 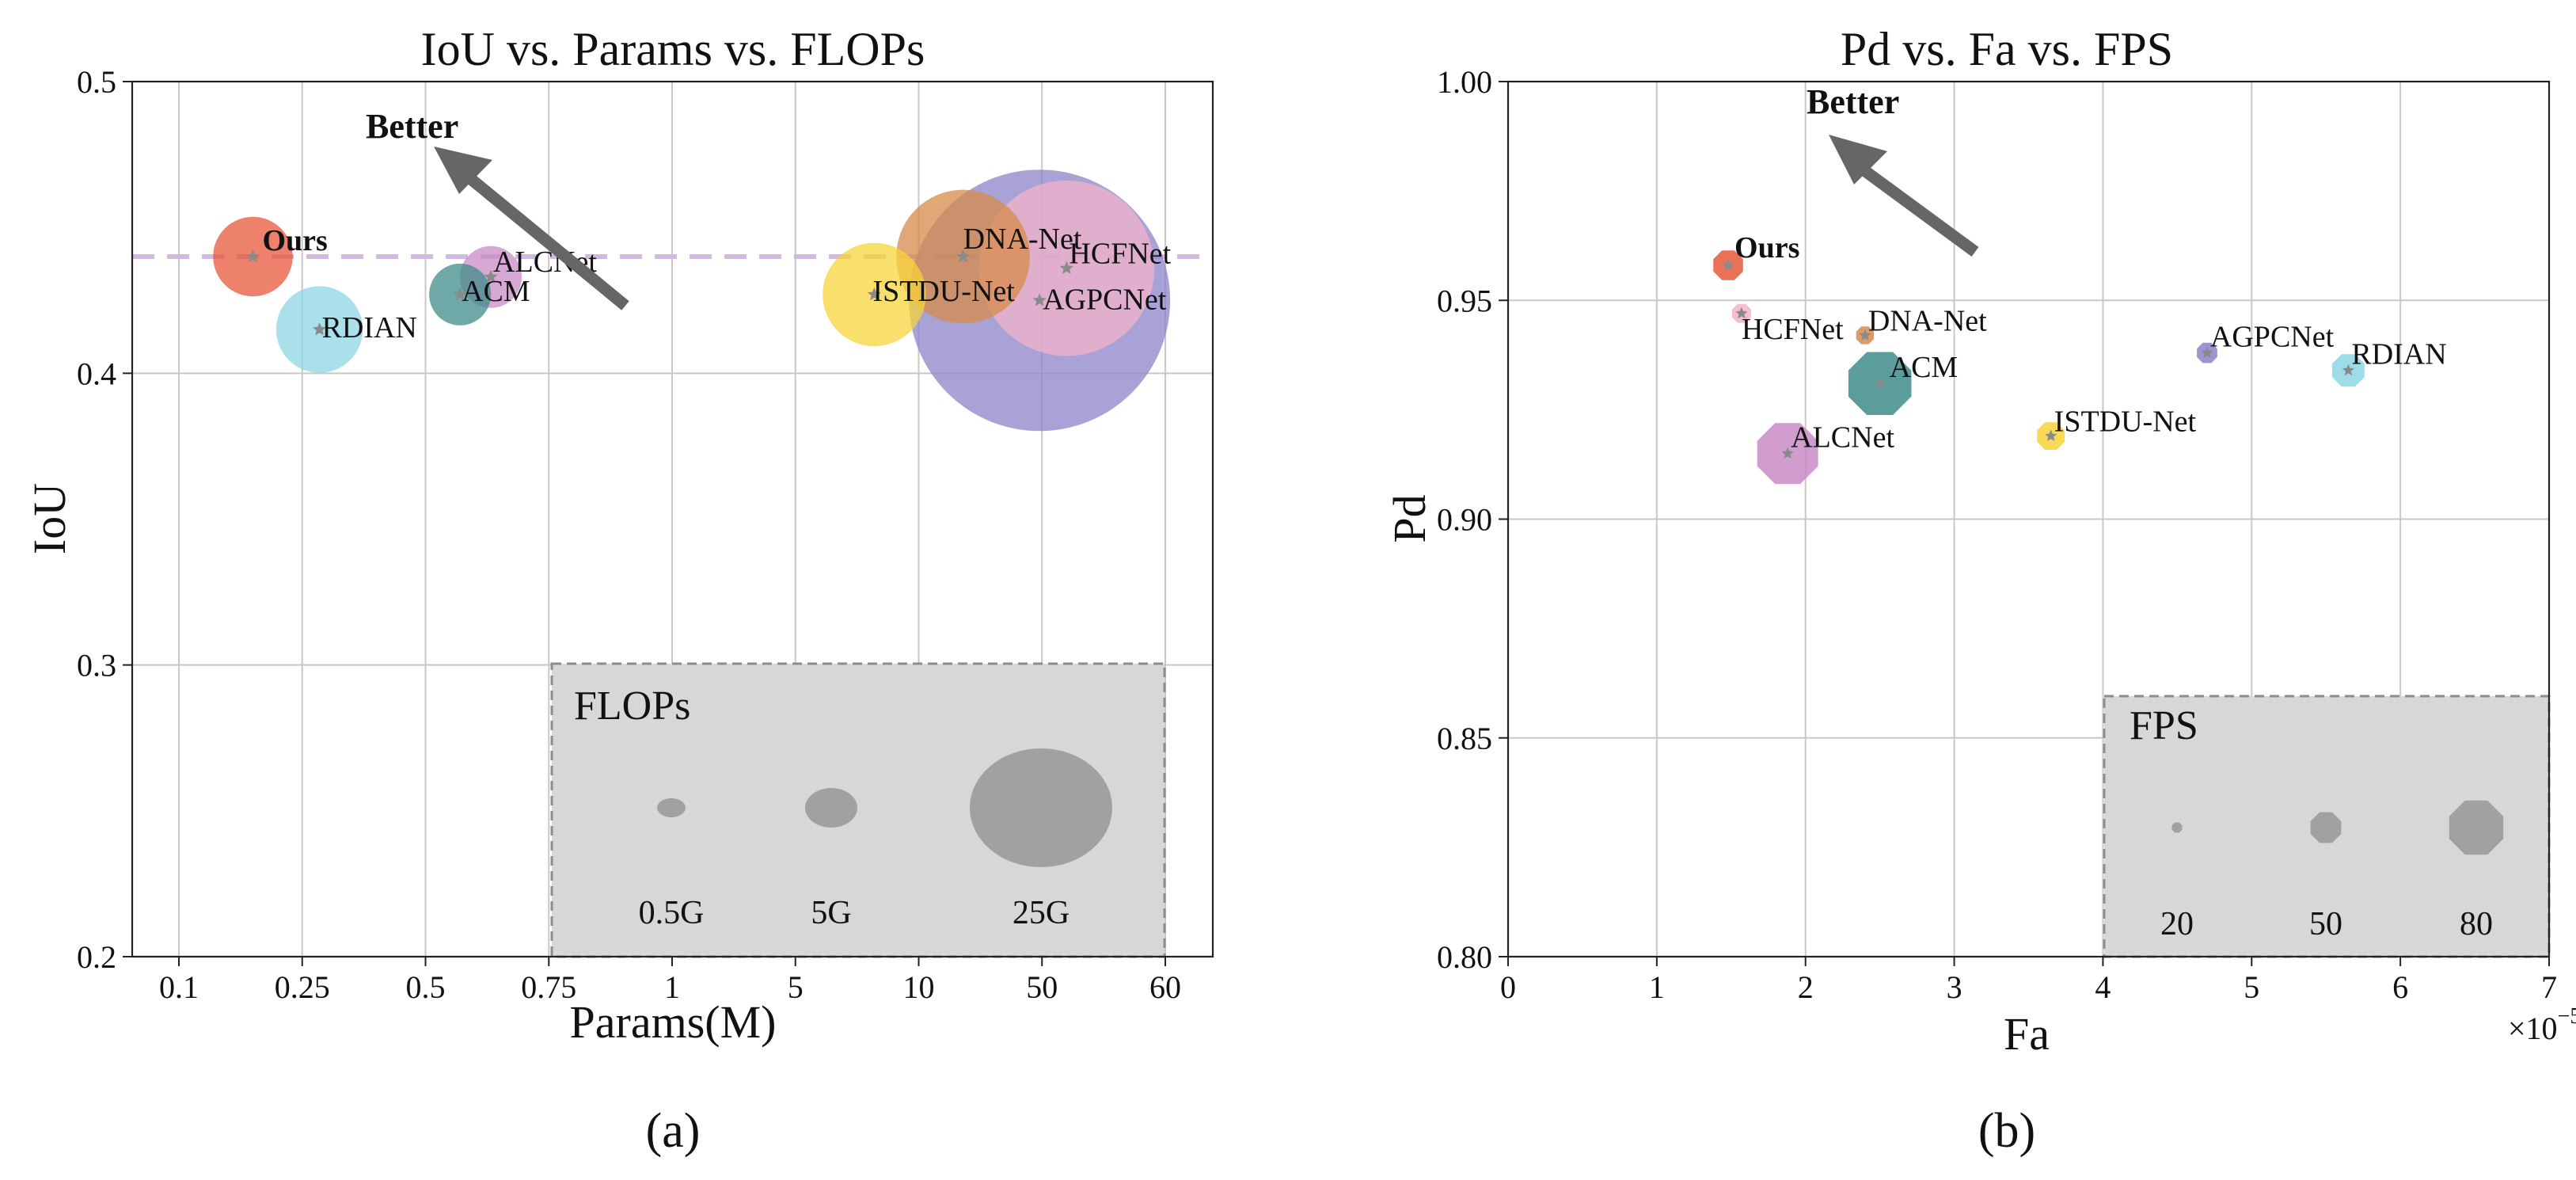 I want to click on label-alcnet: ALCNet, so click(x=1843, y=438).